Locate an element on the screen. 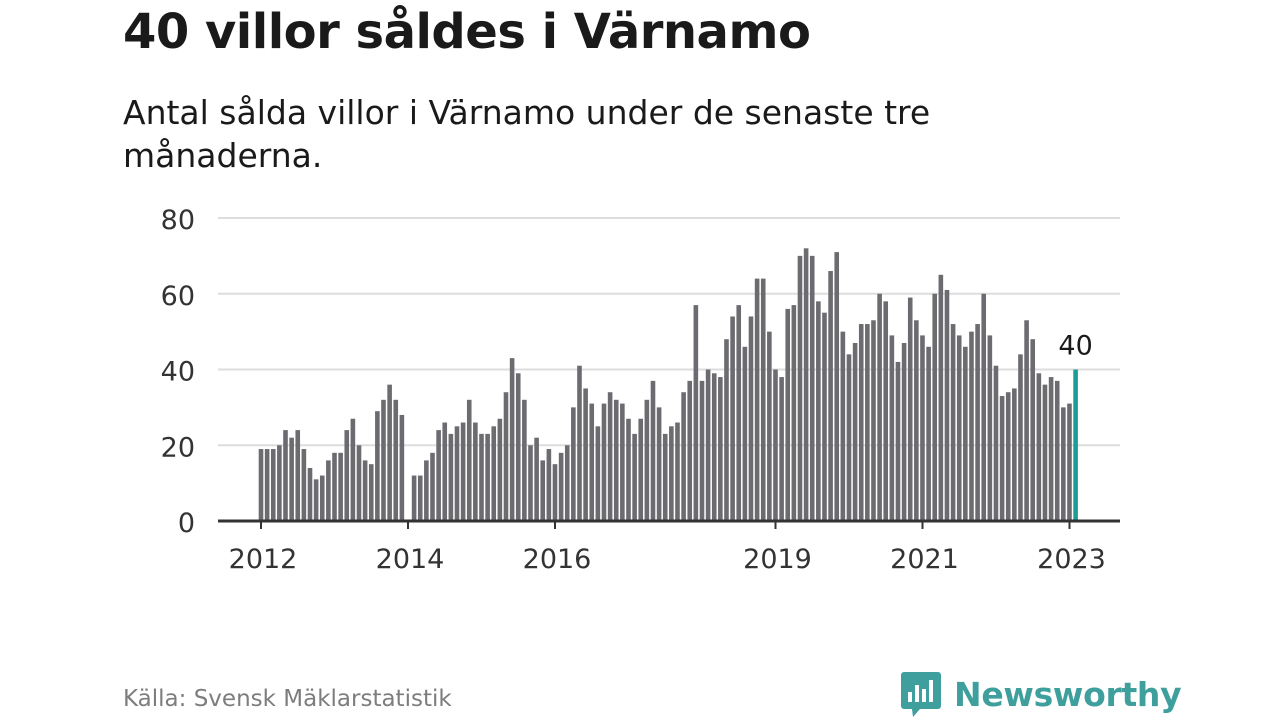 This screenshot has height=720, width=1280. x-tick-label: 2019 is located at coordinates (777, 559).